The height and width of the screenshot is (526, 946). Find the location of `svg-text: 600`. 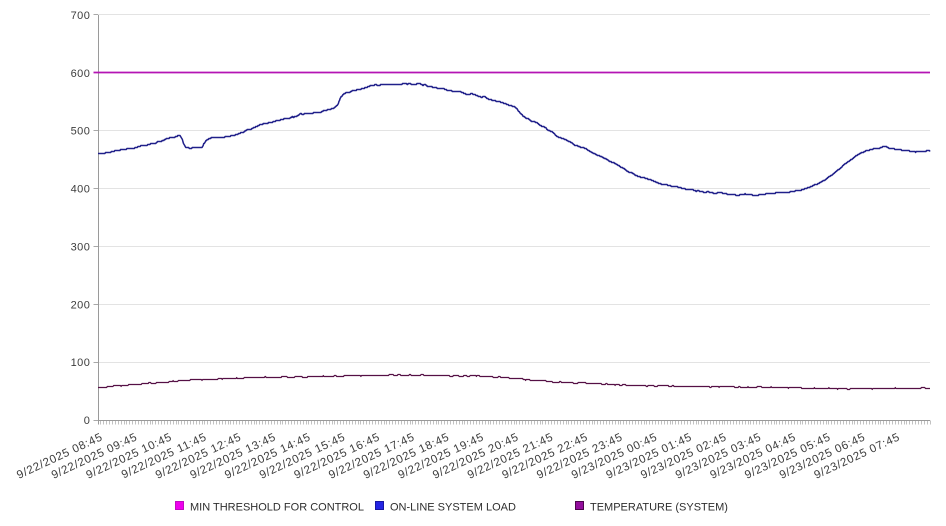

svg-text: 600 is located at coordinates (81, 74).